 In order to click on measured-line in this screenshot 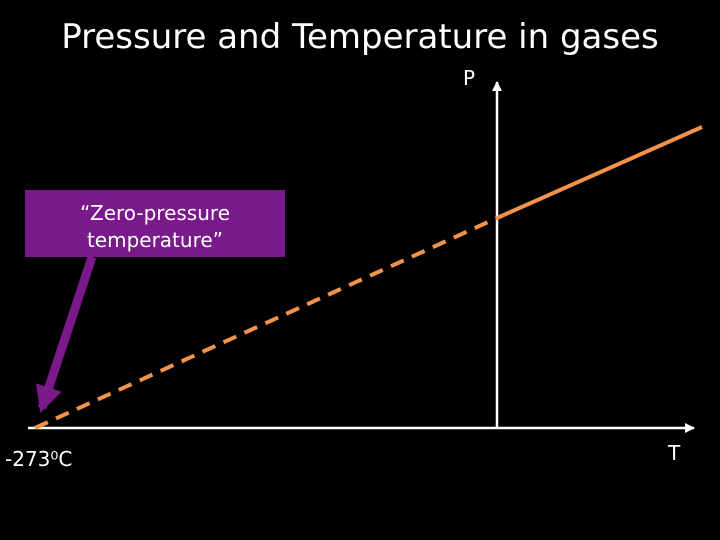, I will do `click(599, 172)`.